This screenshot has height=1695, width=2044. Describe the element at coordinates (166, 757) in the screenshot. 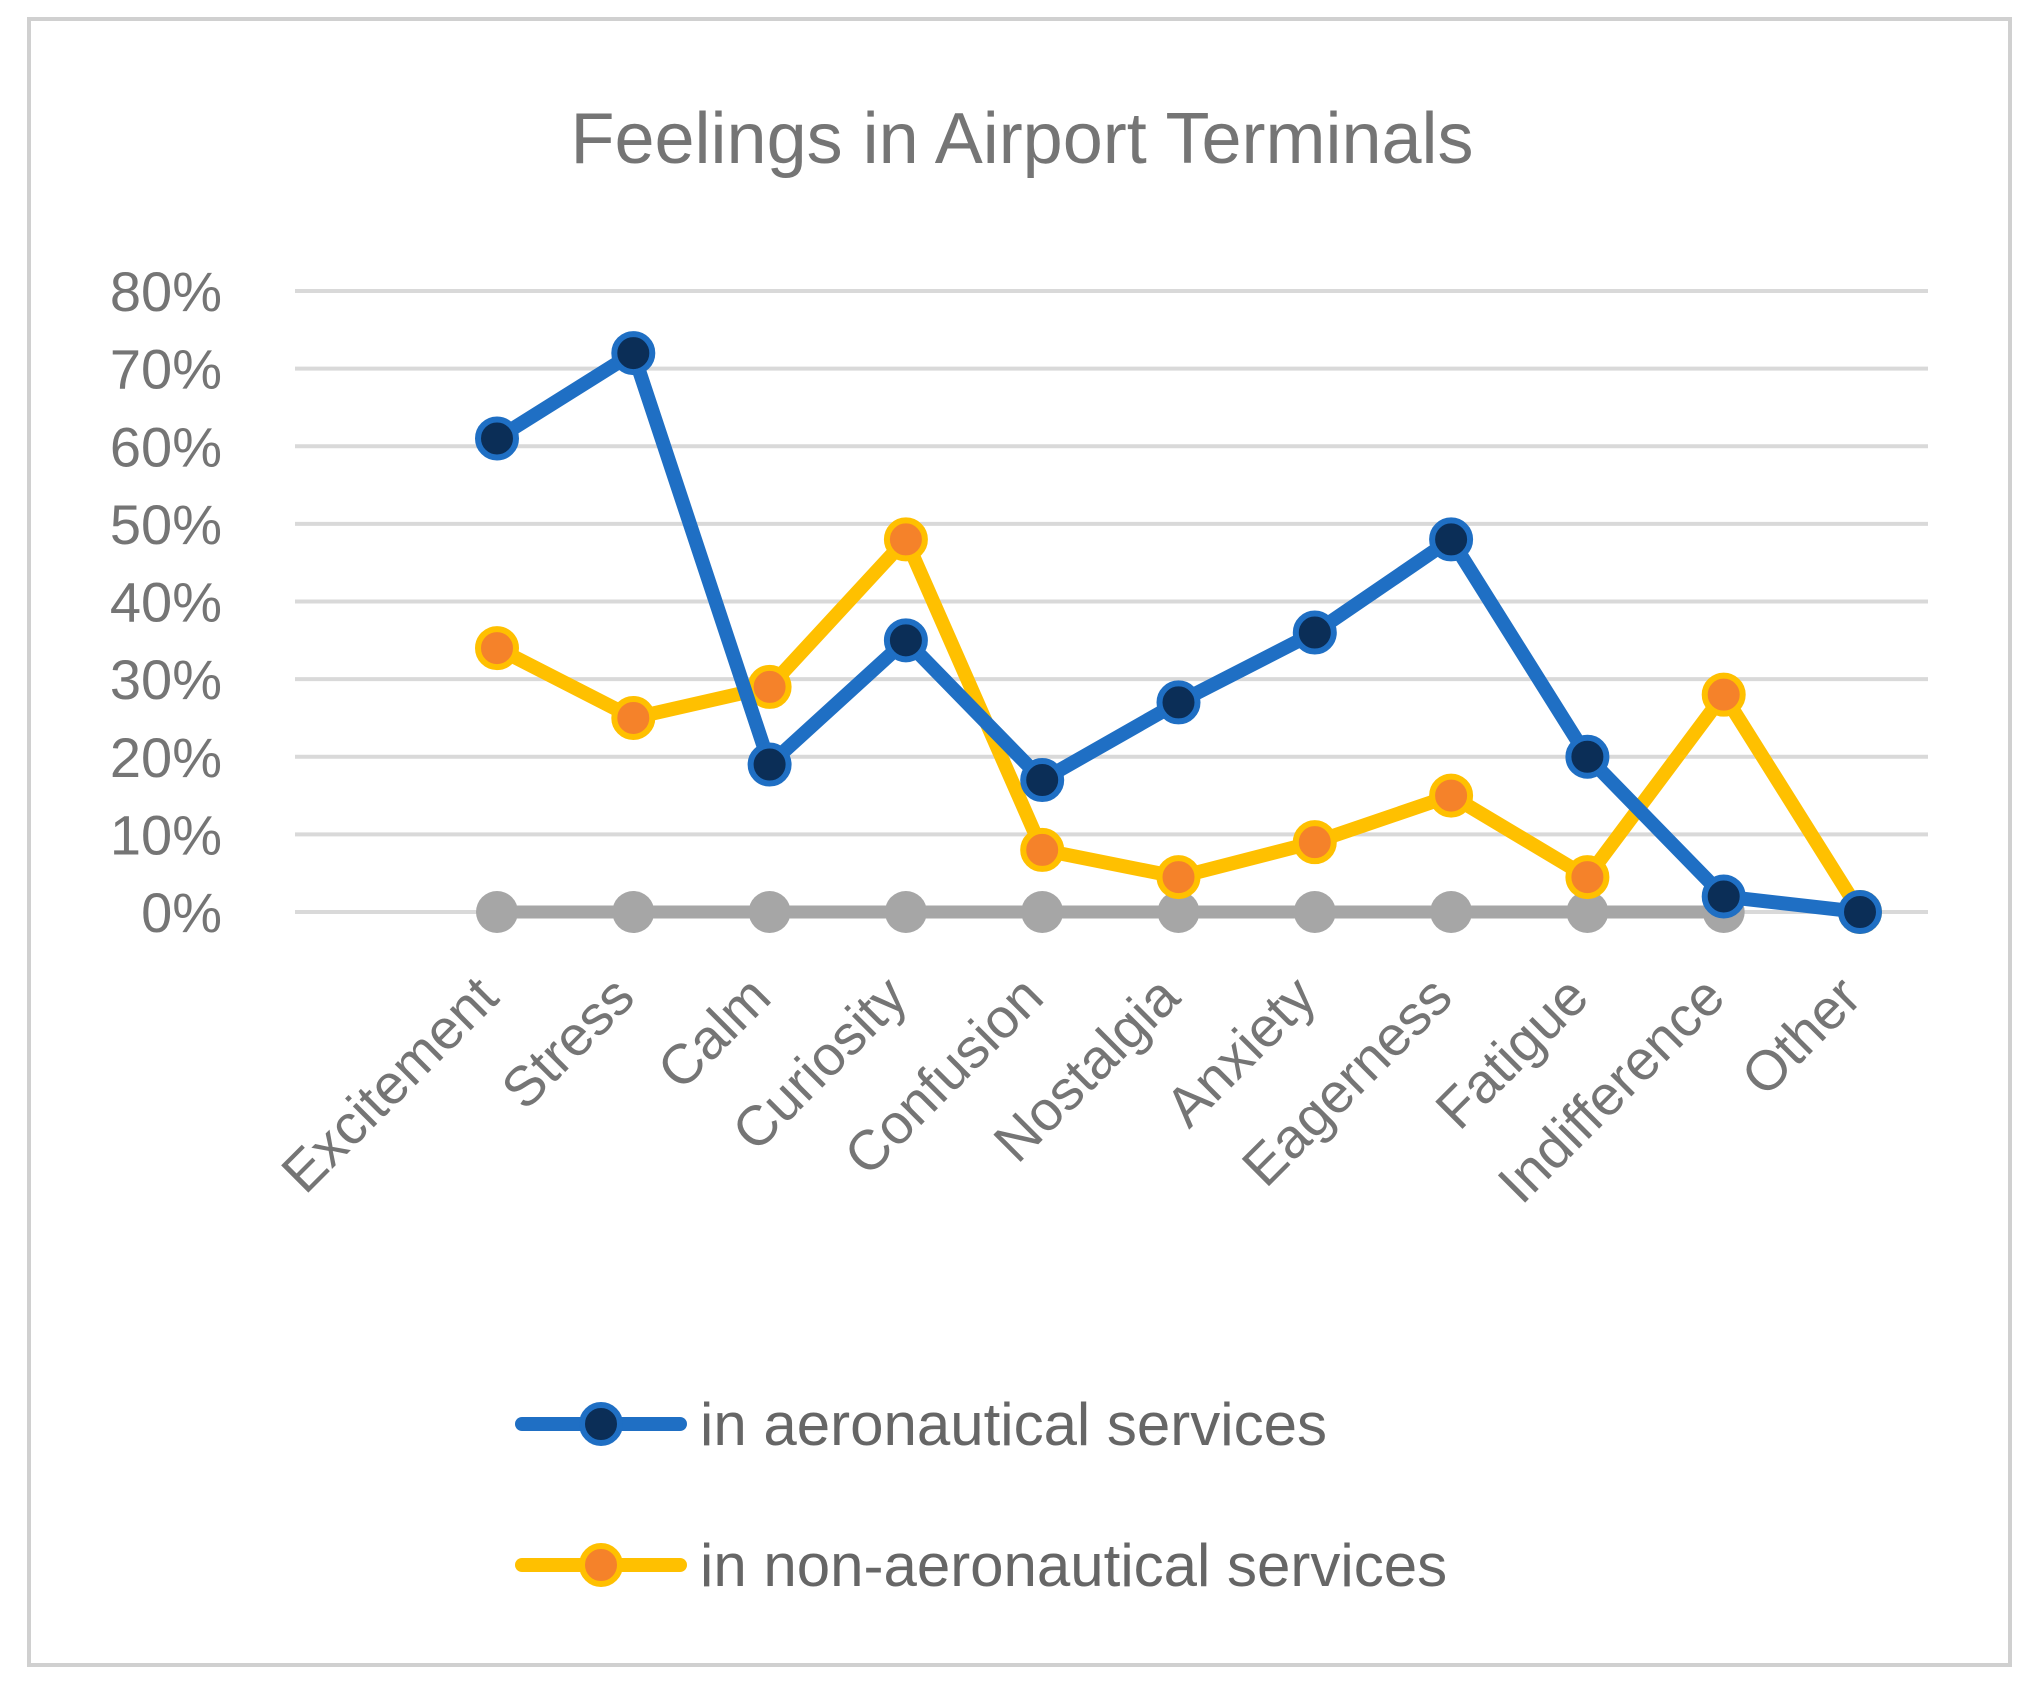

I see `y-tick-label: 20%` at that location.